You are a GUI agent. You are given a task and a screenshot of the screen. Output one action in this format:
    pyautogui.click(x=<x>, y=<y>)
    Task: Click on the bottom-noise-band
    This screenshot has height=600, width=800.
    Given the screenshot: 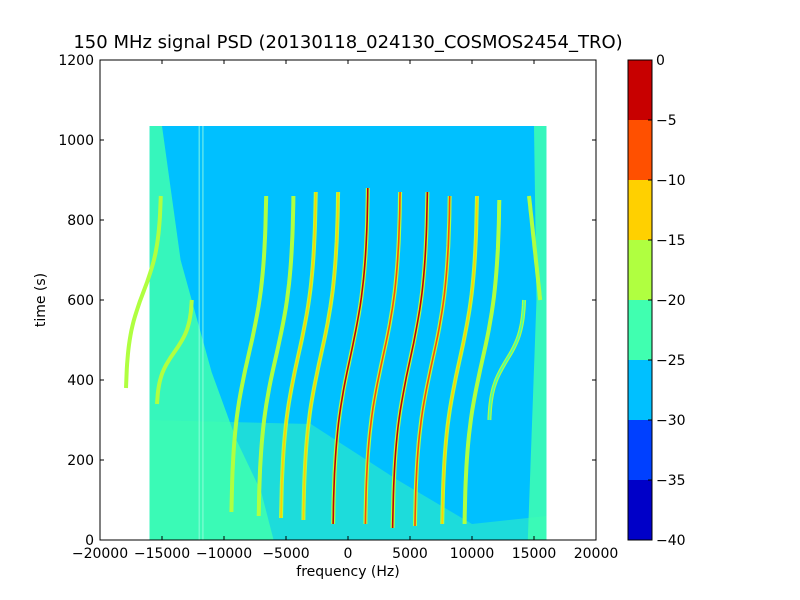 What is the action you would take?
    pyautogui.click(x=348, y=480)
    